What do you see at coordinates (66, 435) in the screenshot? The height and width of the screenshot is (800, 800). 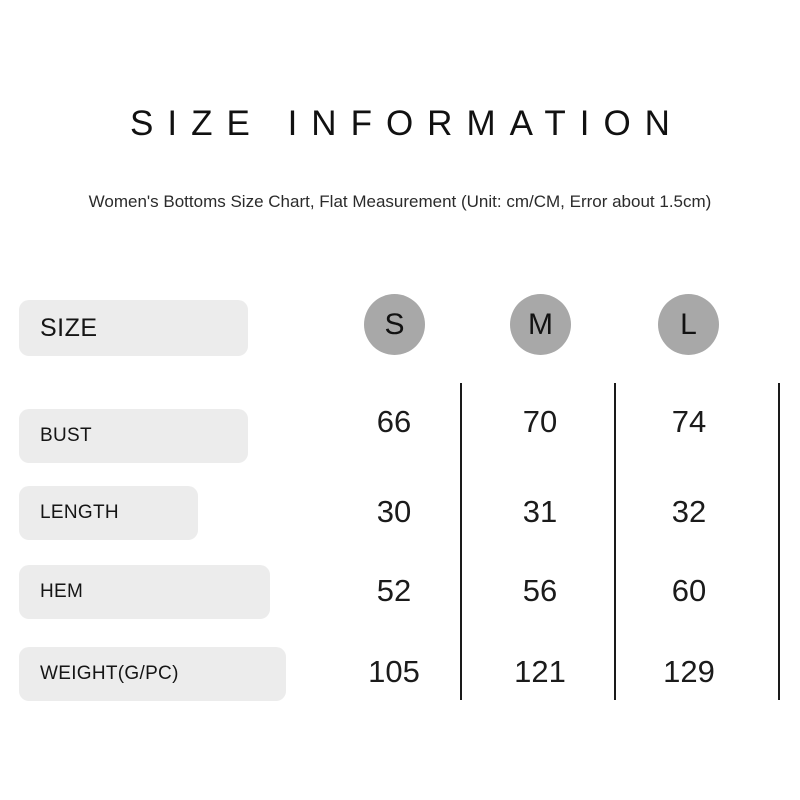 I see `row-label-bust: BUST` at bounding box center [66, 435].